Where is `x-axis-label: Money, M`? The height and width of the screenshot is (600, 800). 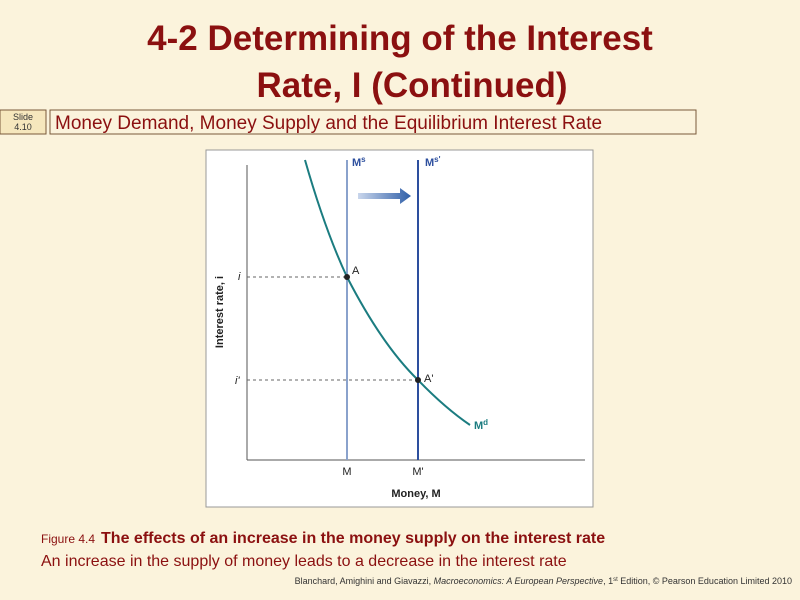
x-axis-label: Money, M is located at coordinates (415, 494).